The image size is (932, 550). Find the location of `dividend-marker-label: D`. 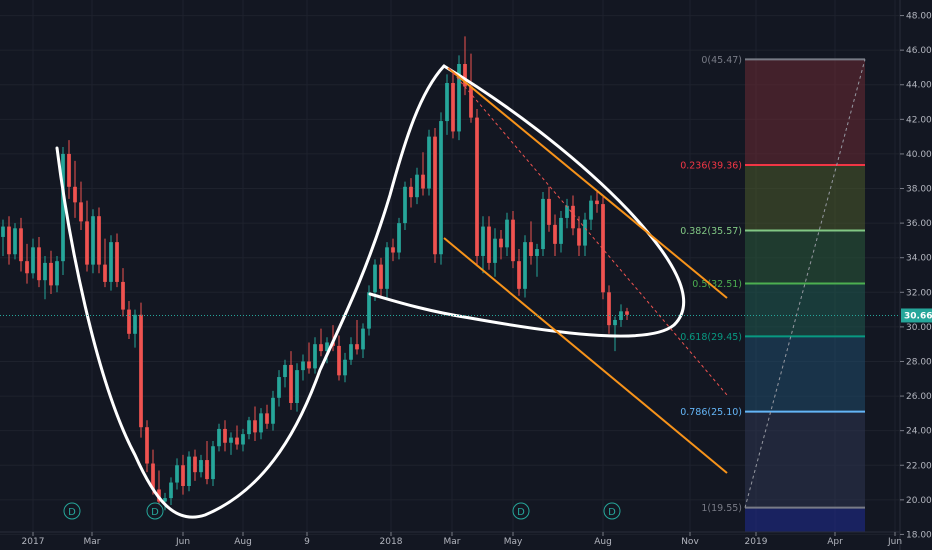

dividend-marker-label: D is located at coordinates (612, 512).